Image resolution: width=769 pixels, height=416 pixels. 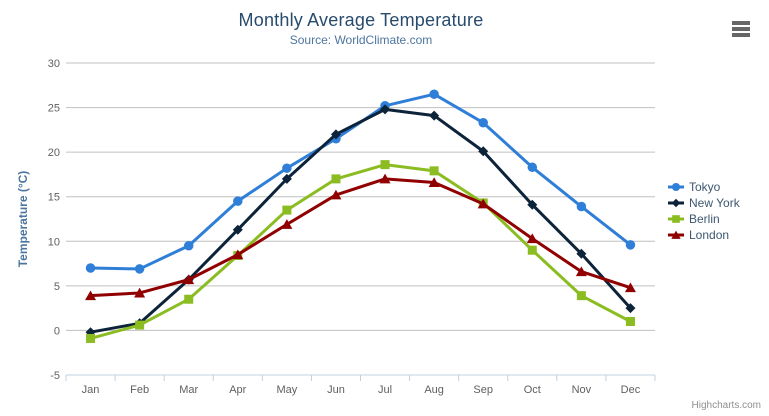 I want to click on legend-symbol-tokyo, so click(x=676, y=187).